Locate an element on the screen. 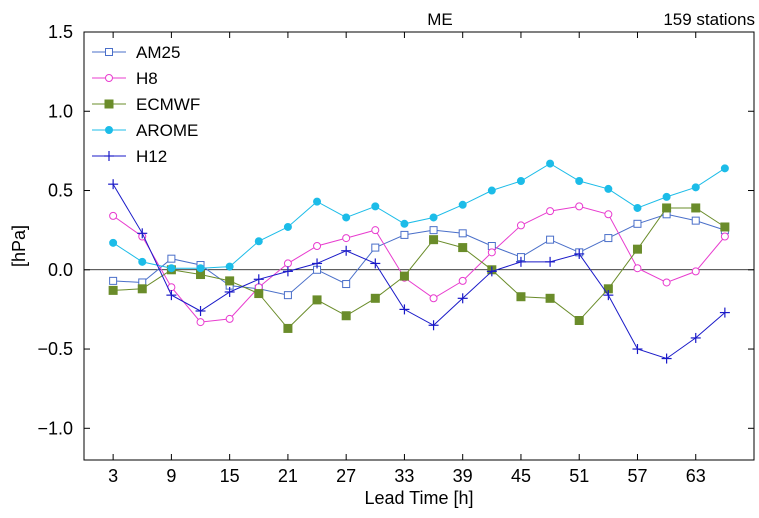  legend-label: H12 is located at coordinates (151, 156).